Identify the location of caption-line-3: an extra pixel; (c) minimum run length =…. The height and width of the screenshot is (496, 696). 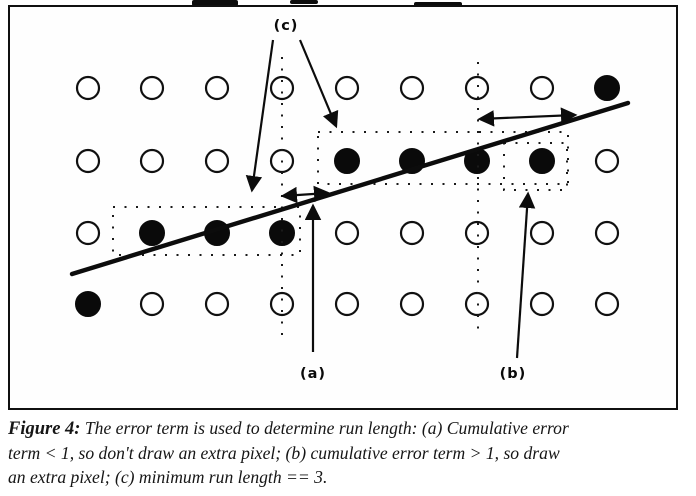
(168, 476).